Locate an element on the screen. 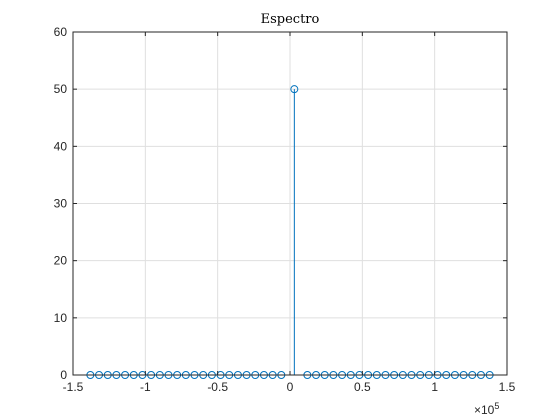  x-tick-label: 0.5 is located at coordinates (362, 387).